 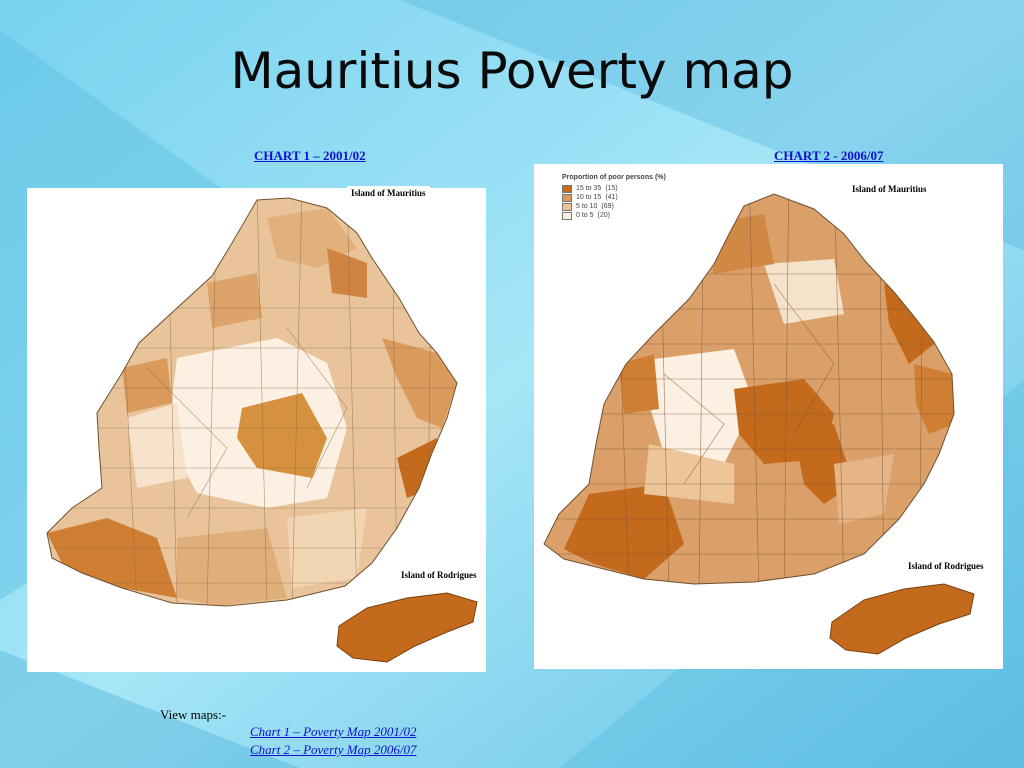 I want to click on chart1-poverty-map-link: Chart 1 – Poverty Map 2001/02, so click(x=333, y=731).